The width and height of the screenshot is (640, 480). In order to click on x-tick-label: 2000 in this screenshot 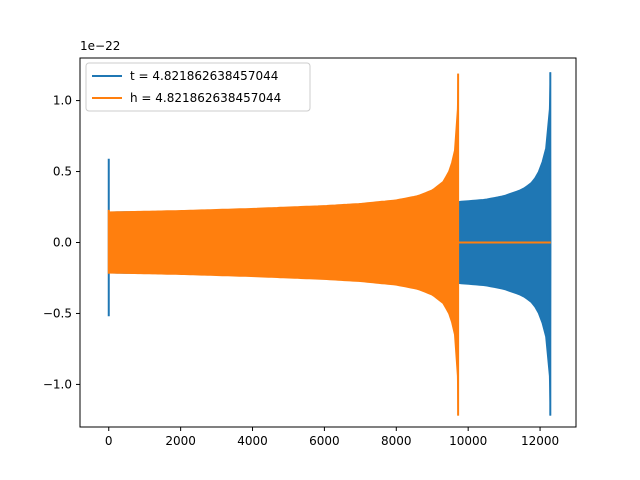, I will do `click(180, 441)`.